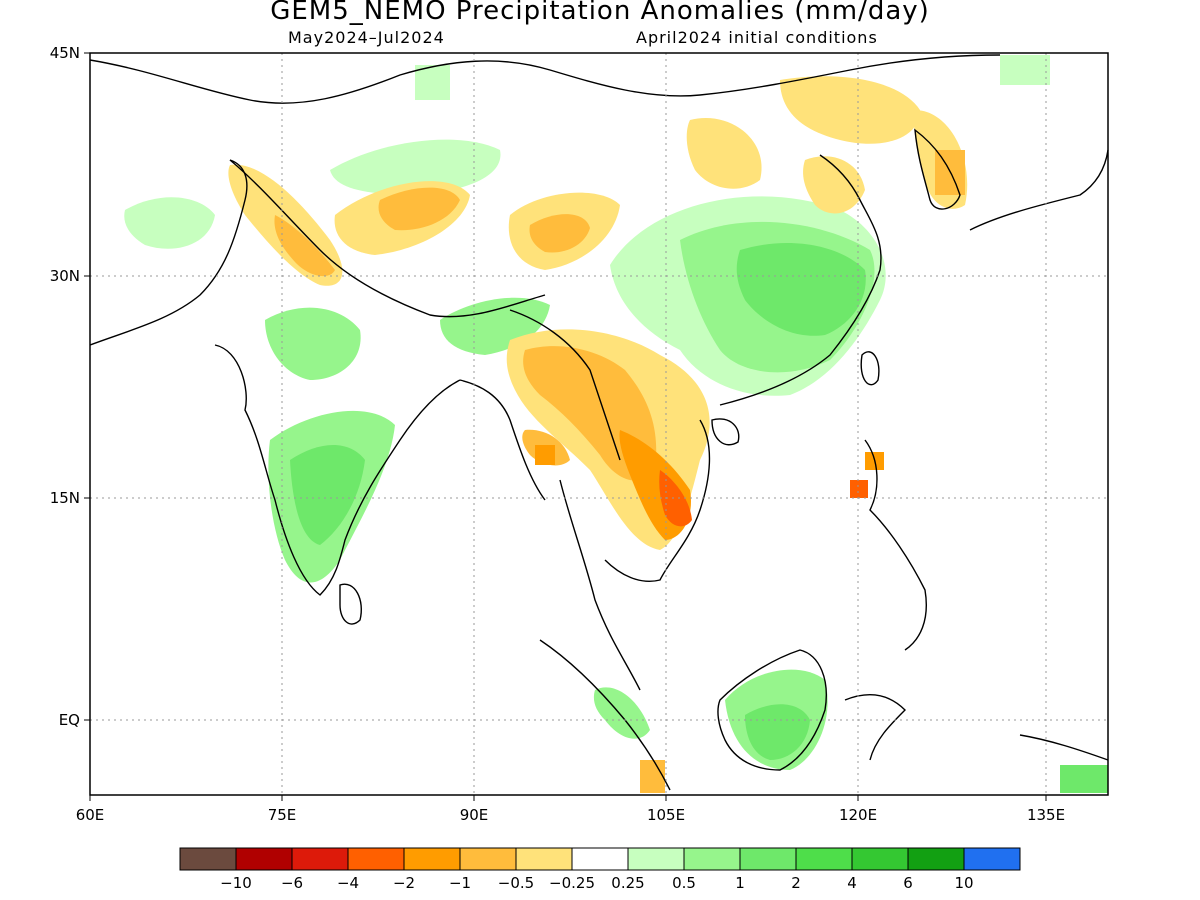  What do you see at coordinates (724, 153) in the screenshot?
I see `anomaly-north-china-dry` at bounding box center [724, 153].